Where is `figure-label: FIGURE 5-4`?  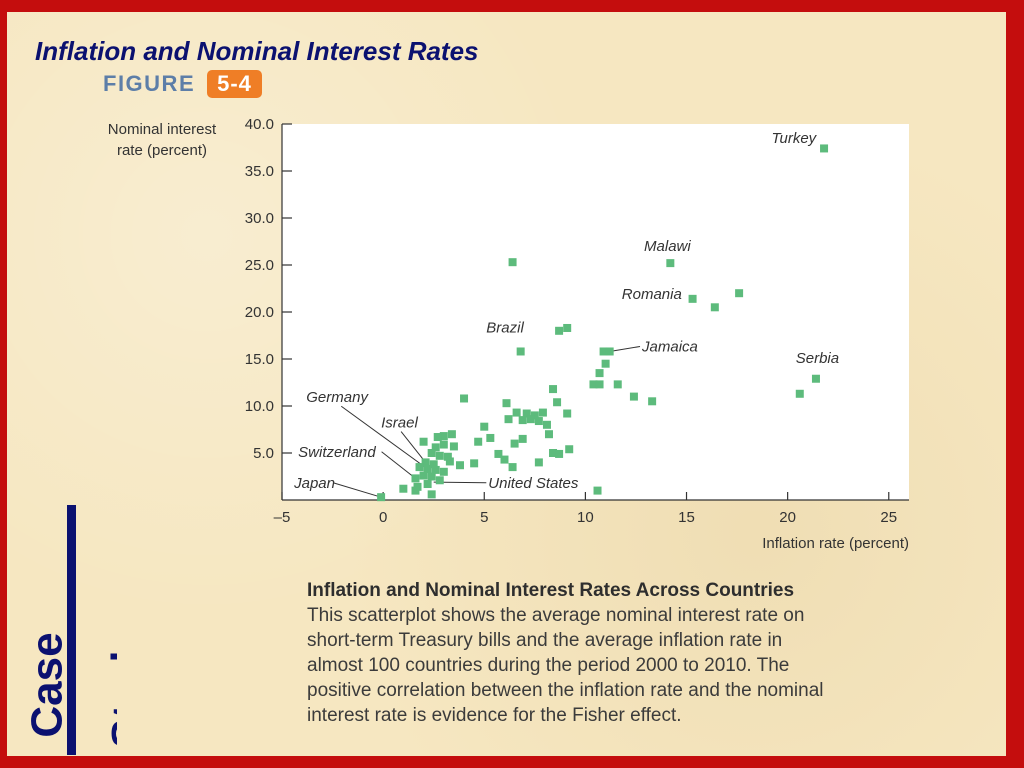 figure-label: FIGURE 5-4 is located at coordinates (182, 84).